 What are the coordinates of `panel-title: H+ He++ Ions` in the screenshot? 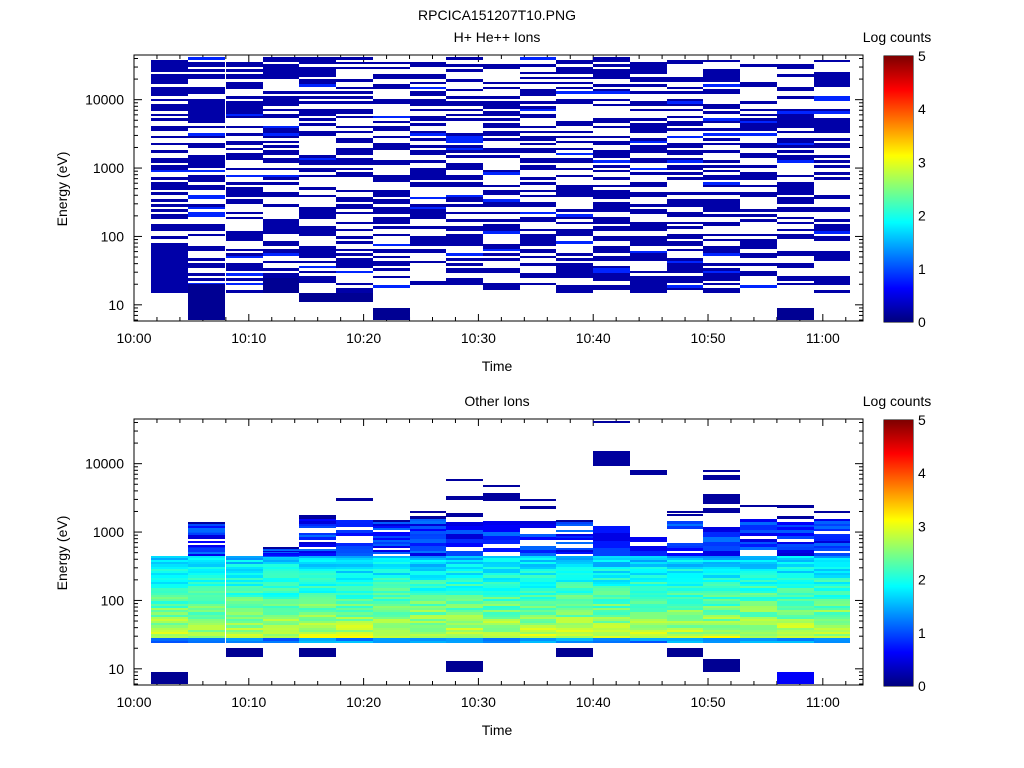 It's located at (497, 37).